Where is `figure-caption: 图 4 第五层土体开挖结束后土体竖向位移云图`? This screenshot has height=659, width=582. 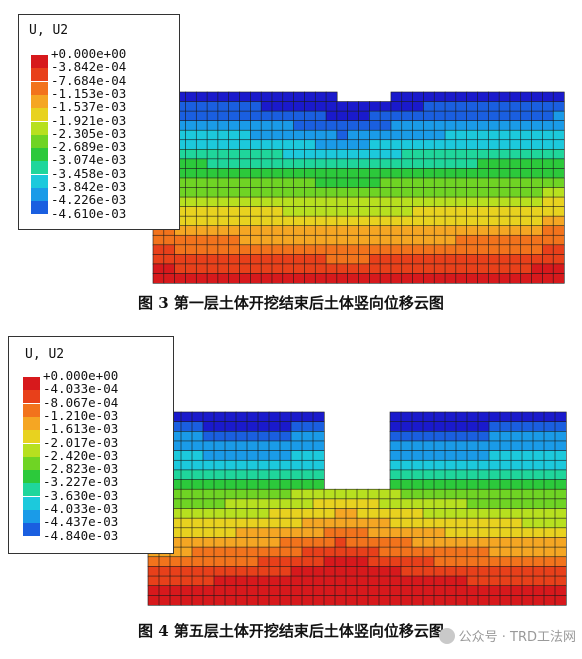 figure-caption: 图 4 第五层土体开挖结束后土体竖向位移云图 is located at coordinates (291, 631).